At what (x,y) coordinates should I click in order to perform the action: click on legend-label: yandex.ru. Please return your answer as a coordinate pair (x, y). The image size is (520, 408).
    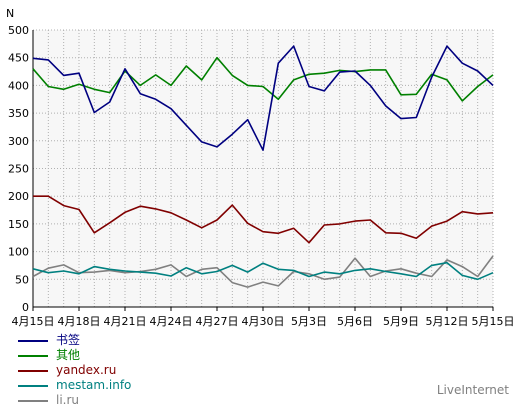
    Looking at the image, I should click on (86, 370).